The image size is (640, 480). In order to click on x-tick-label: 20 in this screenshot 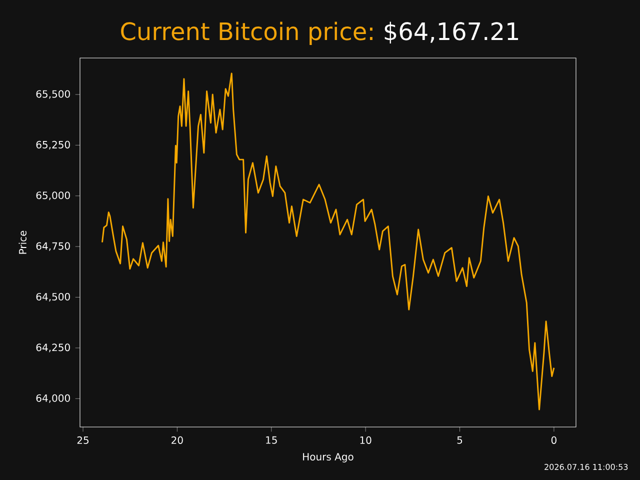, I will do `click(177, 440)`.